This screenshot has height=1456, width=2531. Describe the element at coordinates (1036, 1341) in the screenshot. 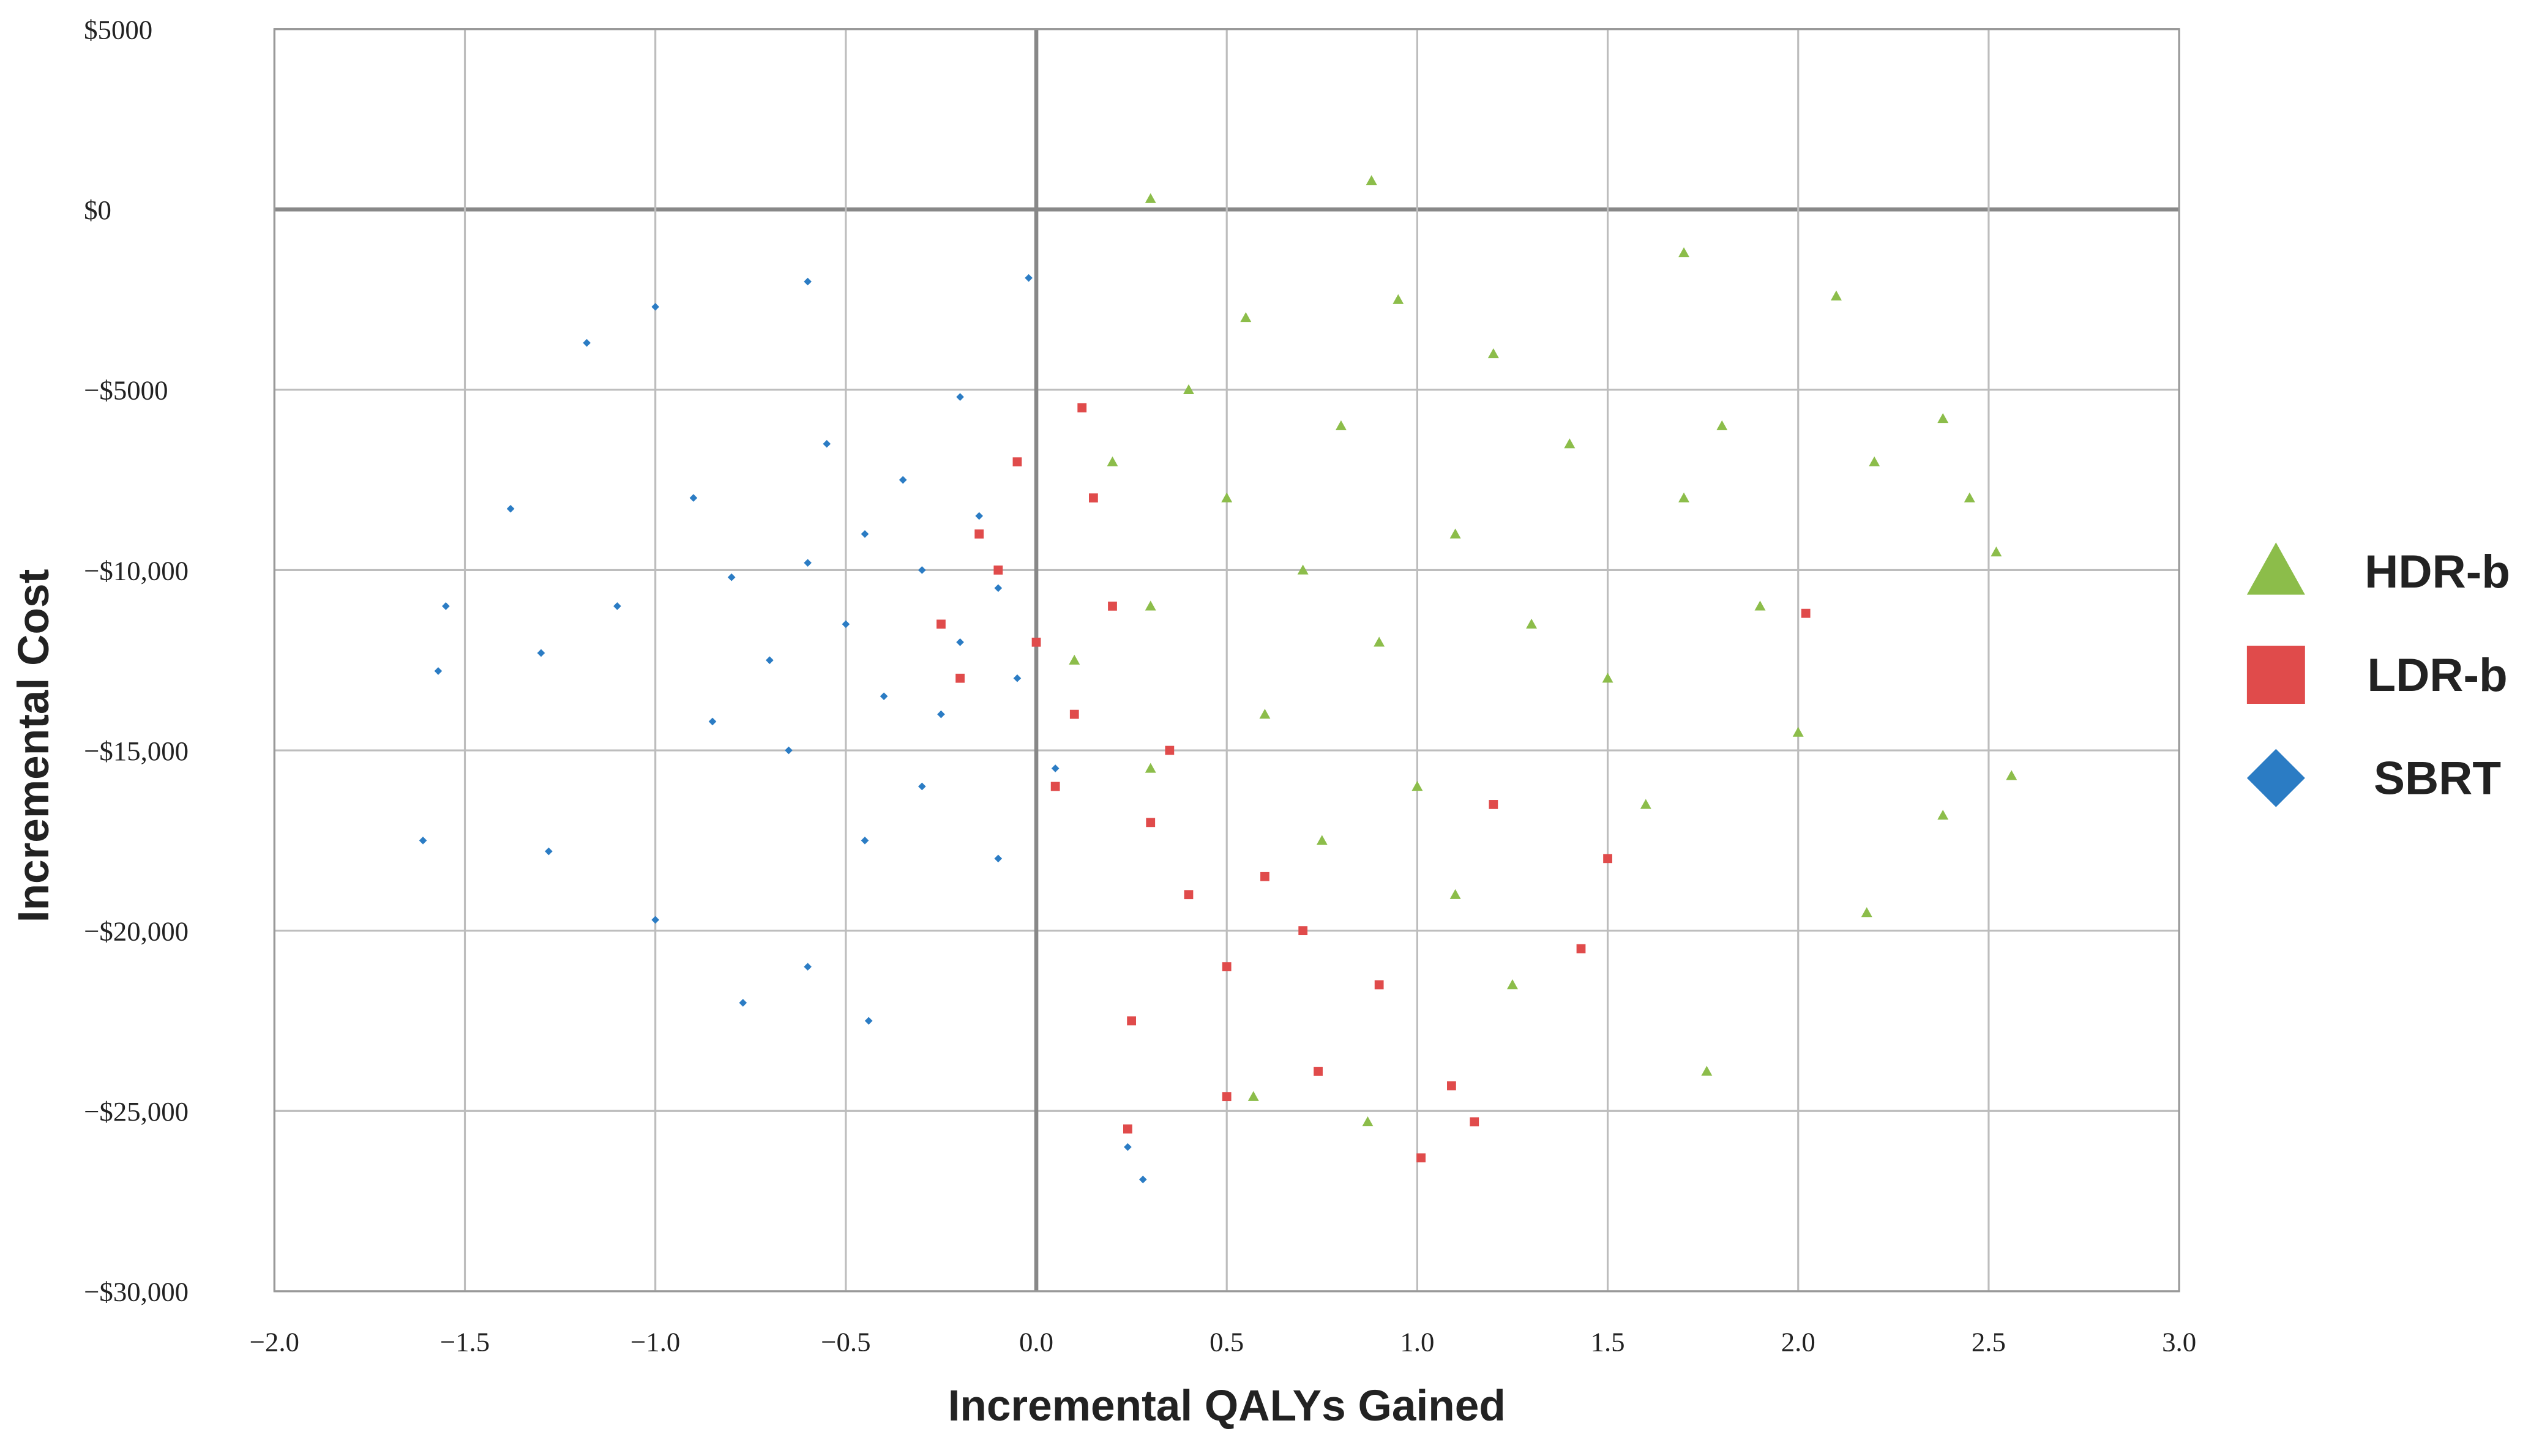

I see `x-tick-label: 0.0` at that location.